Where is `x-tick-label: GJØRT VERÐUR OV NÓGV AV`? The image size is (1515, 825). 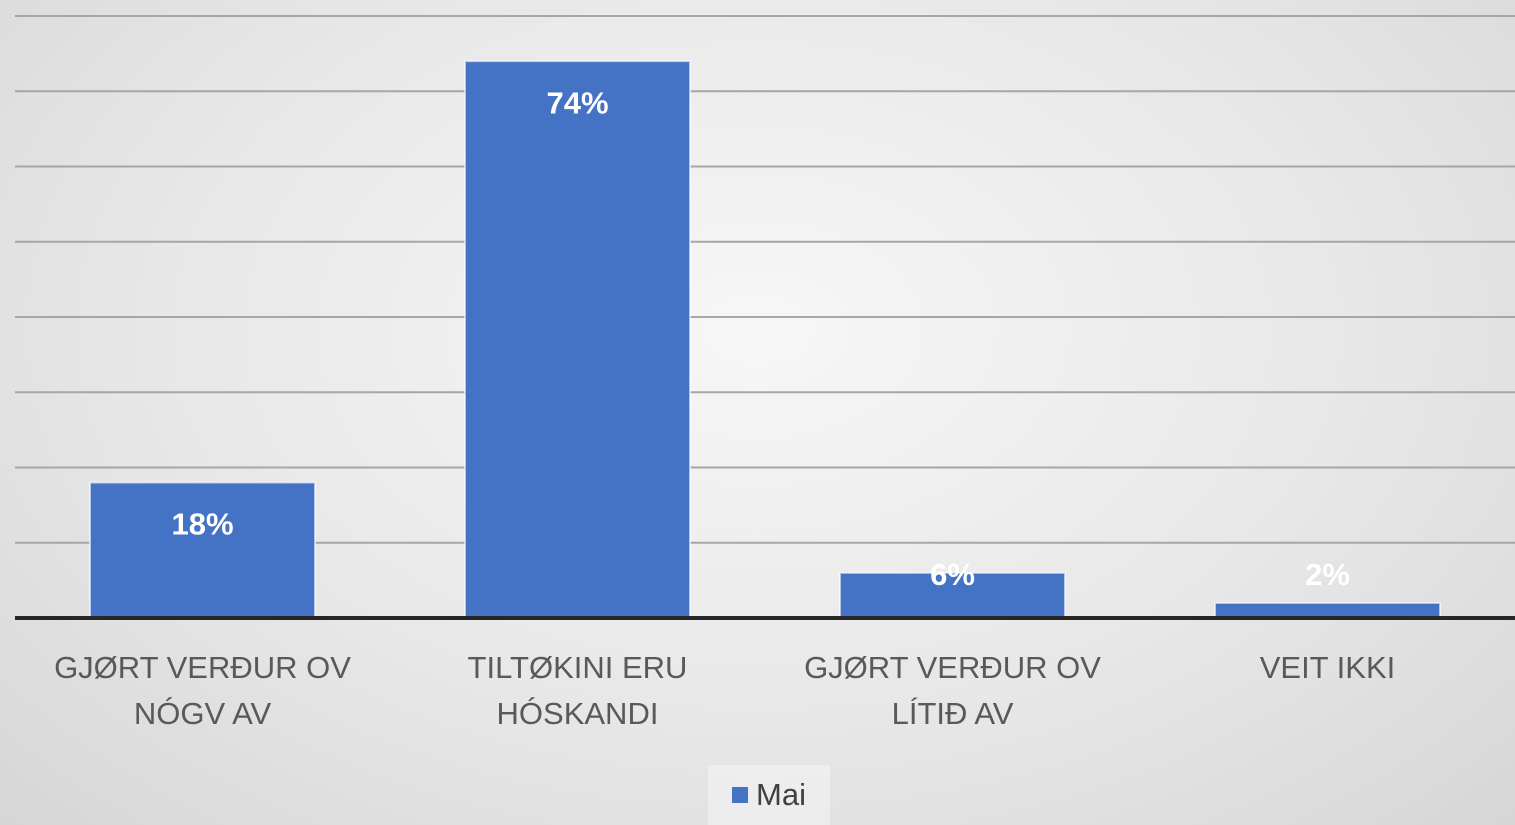 x-tick-label: GJØRT VERÐUR OV NÓGV AV is located at coordinates (202, 690).